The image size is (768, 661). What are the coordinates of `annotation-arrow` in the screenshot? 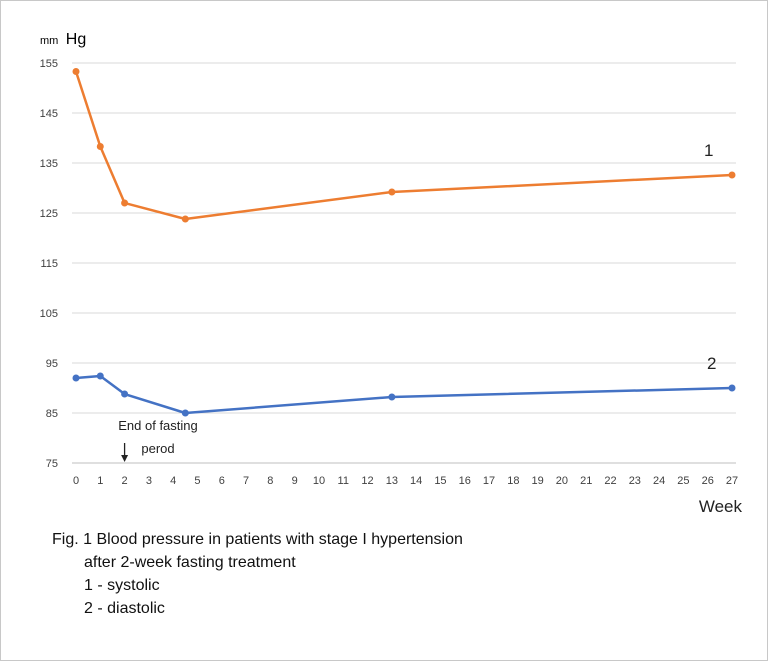 It's located at (125, 452).